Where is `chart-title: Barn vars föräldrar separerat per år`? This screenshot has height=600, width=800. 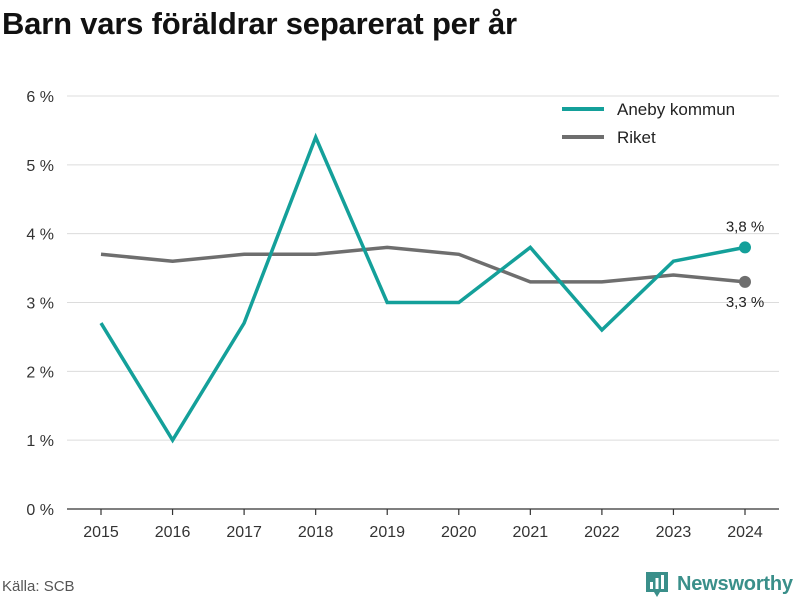
chart-title: Barn vars föräldrar separerat per år is located at coordinates (259, 23).